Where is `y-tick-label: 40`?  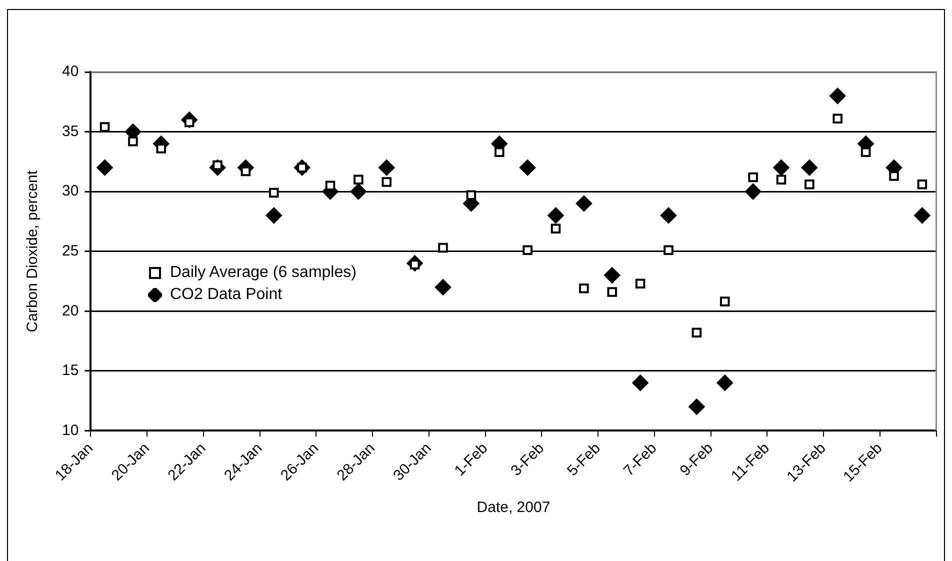 y-tick-label: 40 is located at coordinates (70, 71).